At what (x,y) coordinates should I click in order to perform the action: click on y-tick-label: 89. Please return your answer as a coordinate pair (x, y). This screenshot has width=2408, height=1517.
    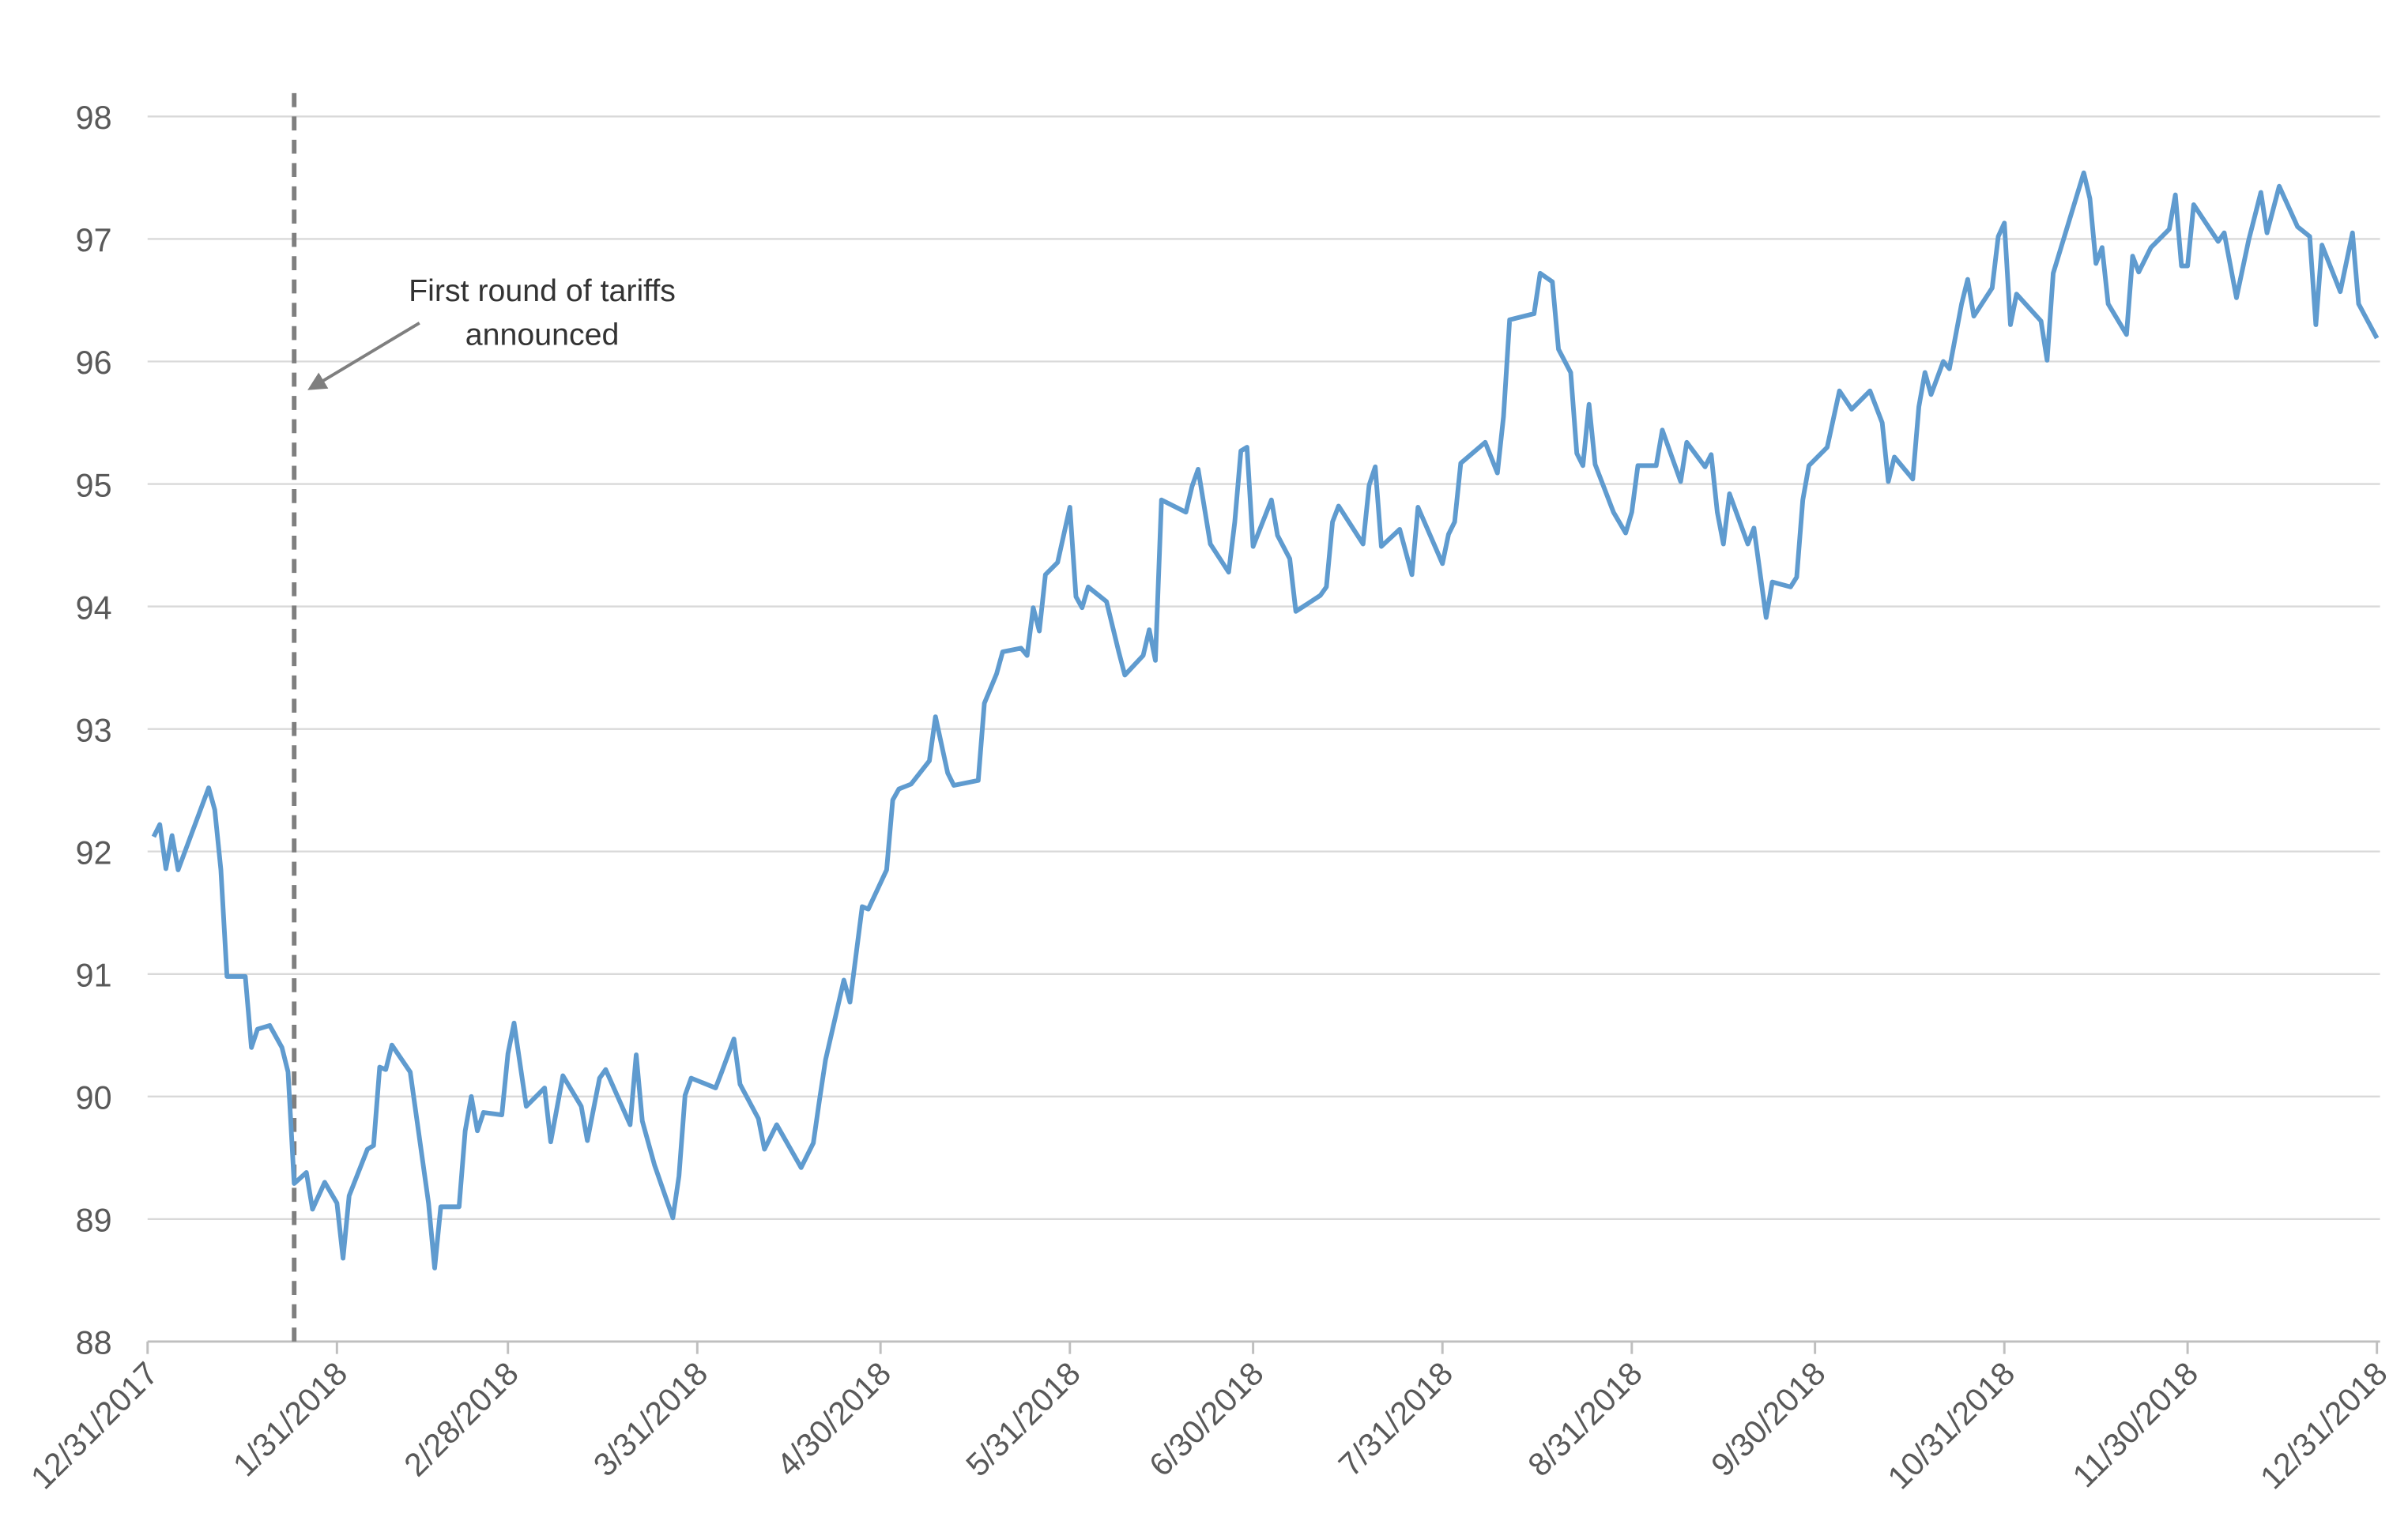
    Looking at the image, I should click on (94, 1221).